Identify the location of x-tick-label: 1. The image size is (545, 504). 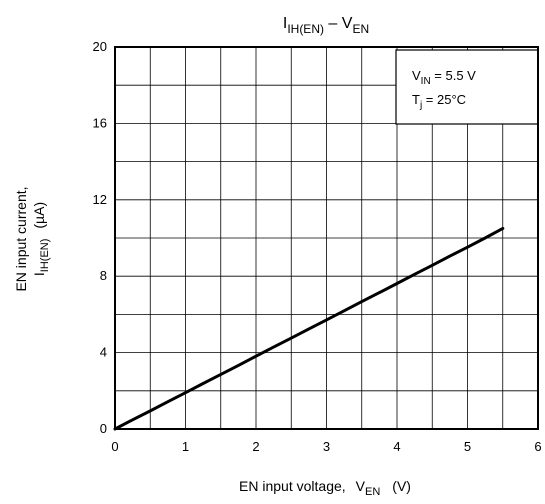
(185, 446).